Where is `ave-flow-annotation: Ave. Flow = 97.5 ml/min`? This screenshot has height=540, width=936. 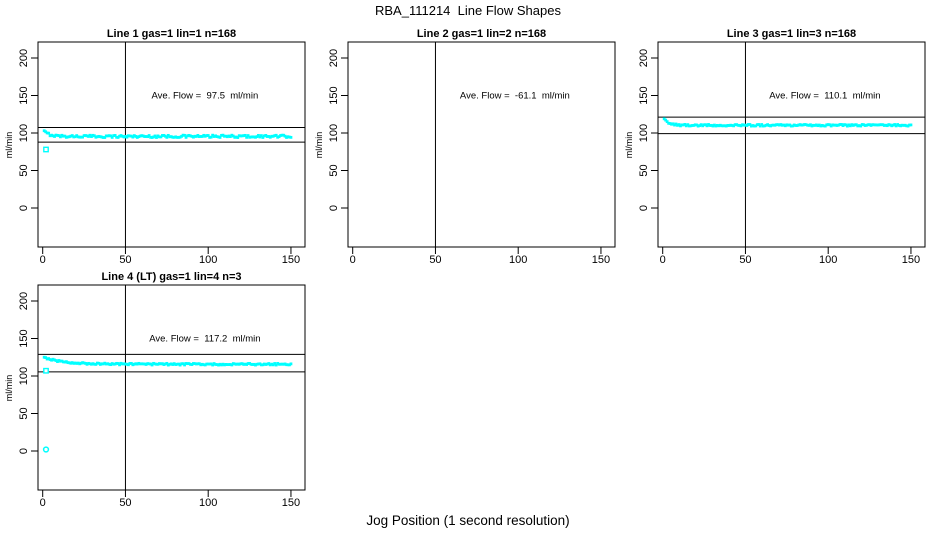 ave-flow-annotation: Ave. Flow = 97.5 ml/min is located at coordinates (205, 96).